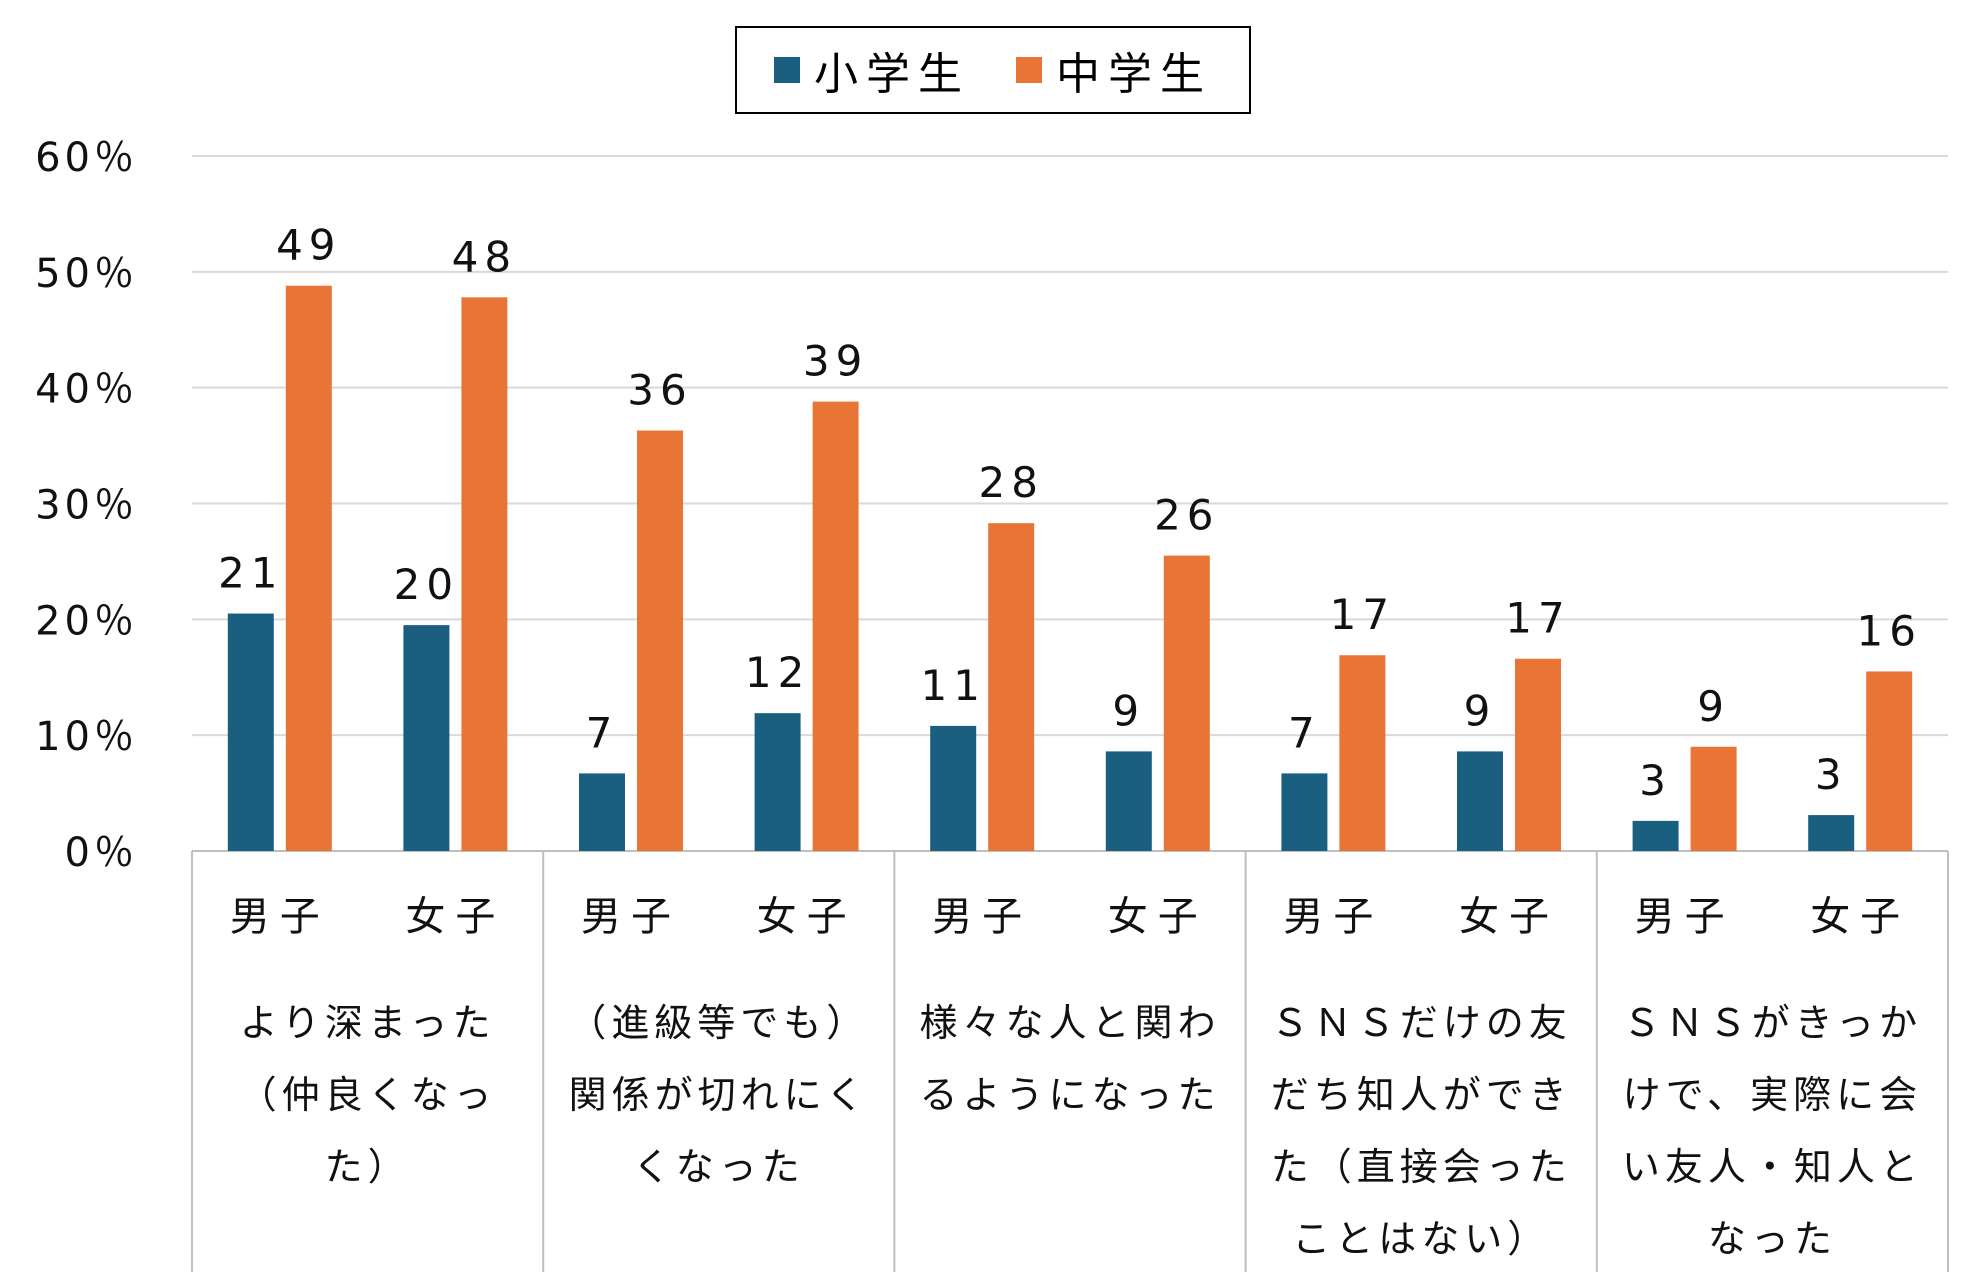  What do you see at coordinates (1029, 70) in the screenshot?
I see `legend-swatch-junior-high` at bounding box center [1029, 70].